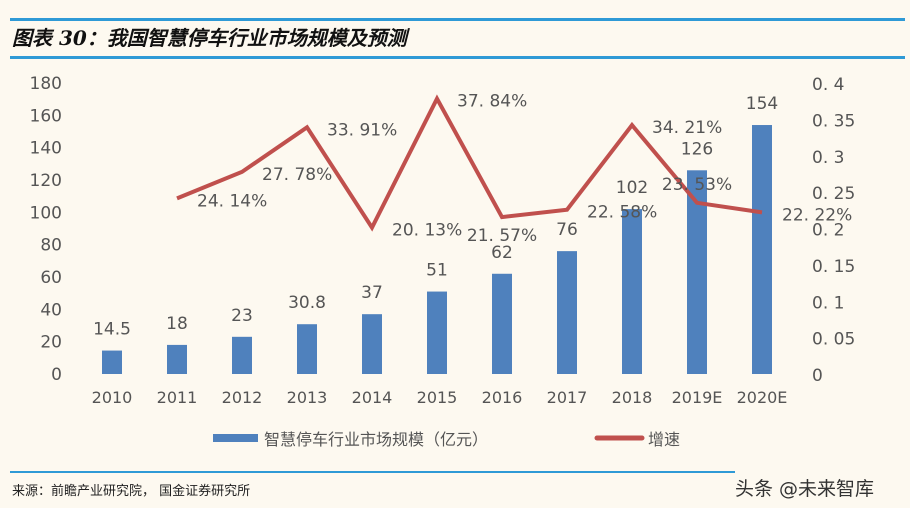 The image size is (910, 508). I want to click on bar-data-label: 14.5, so click(112, 330).